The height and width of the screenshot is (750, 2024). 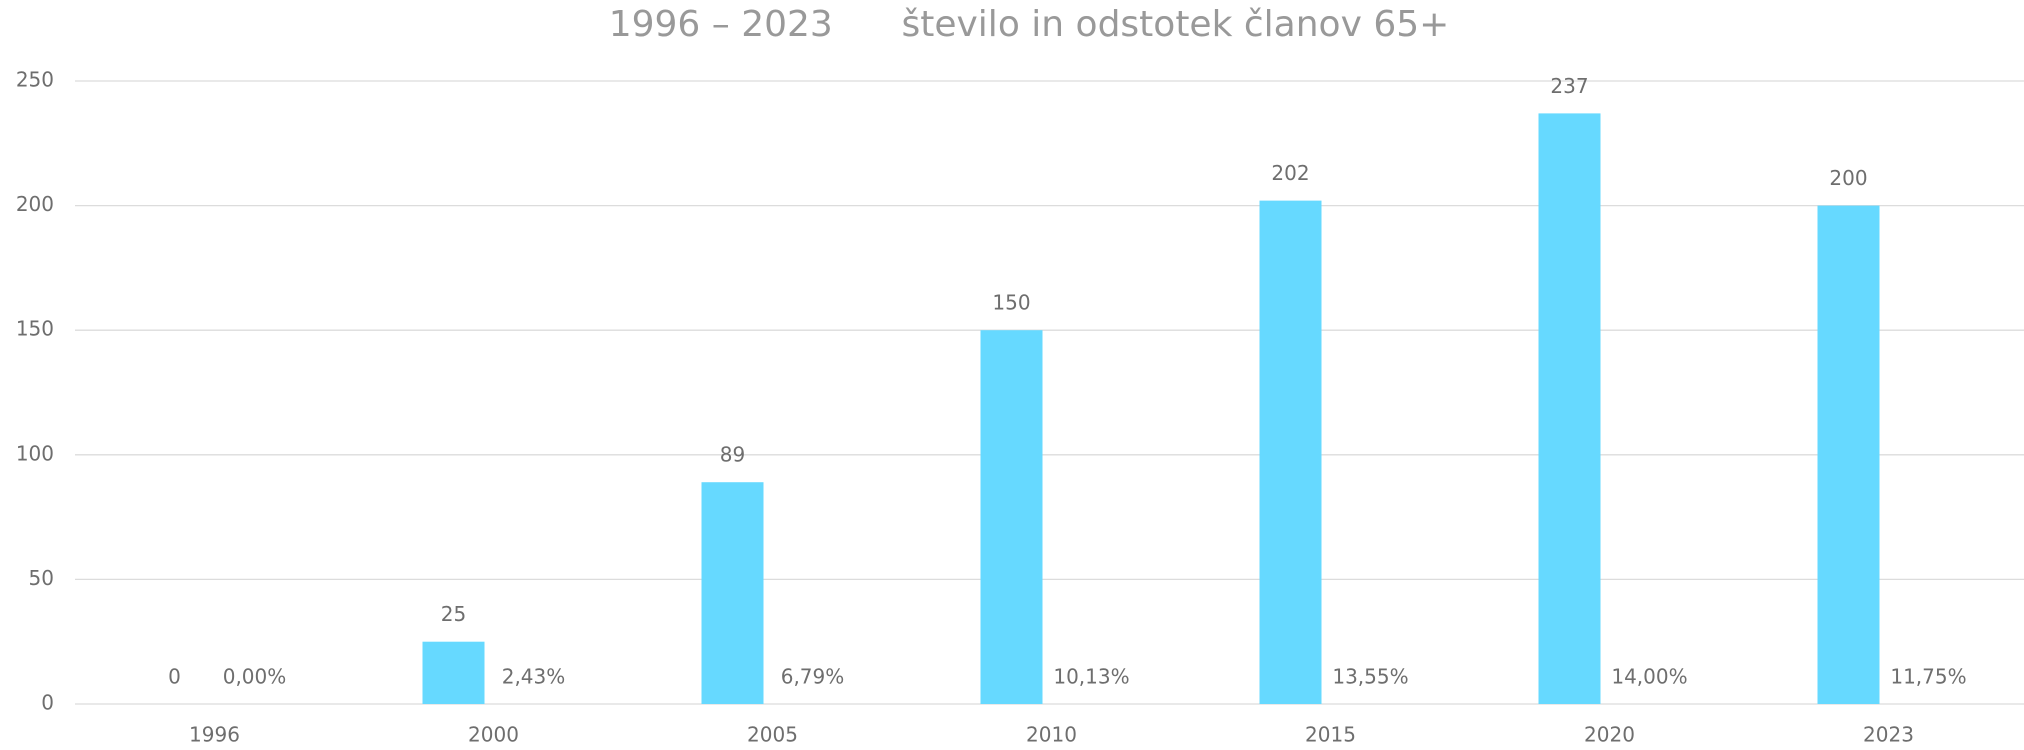 I want to click on data-label: 0, so click(x=174, y=677).